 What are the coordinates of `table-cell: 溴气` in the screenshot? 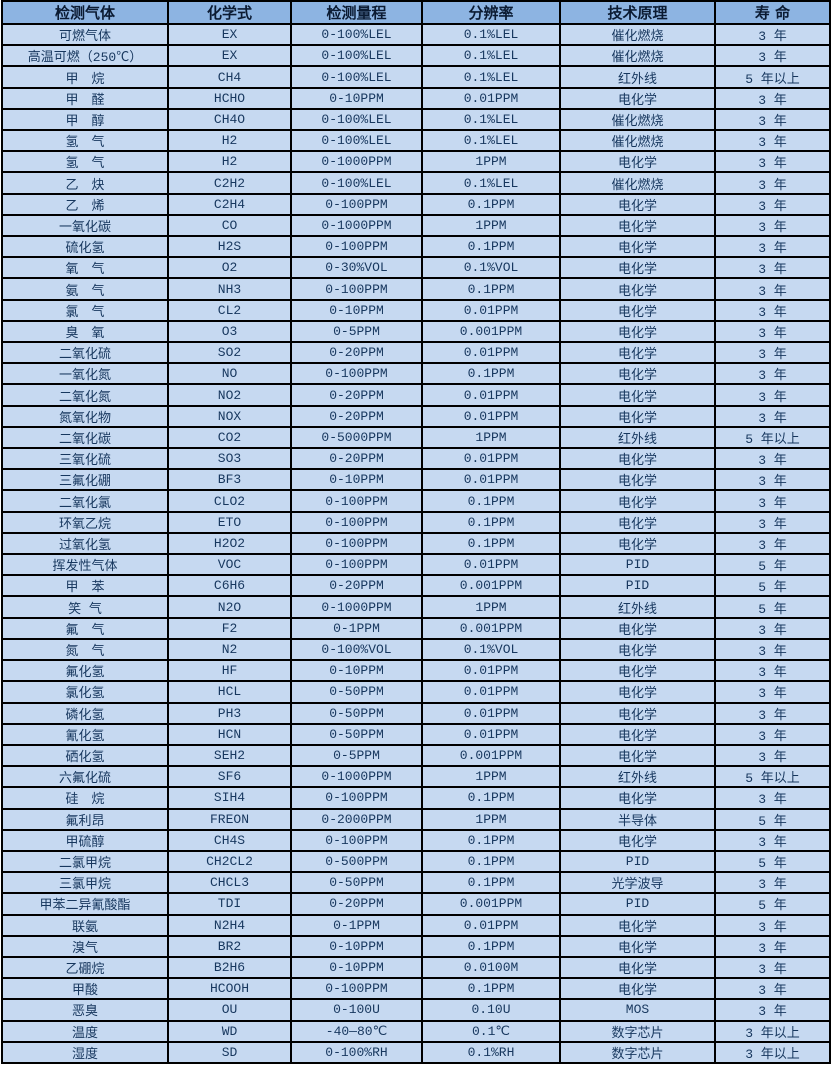 It's located at (85, 946).